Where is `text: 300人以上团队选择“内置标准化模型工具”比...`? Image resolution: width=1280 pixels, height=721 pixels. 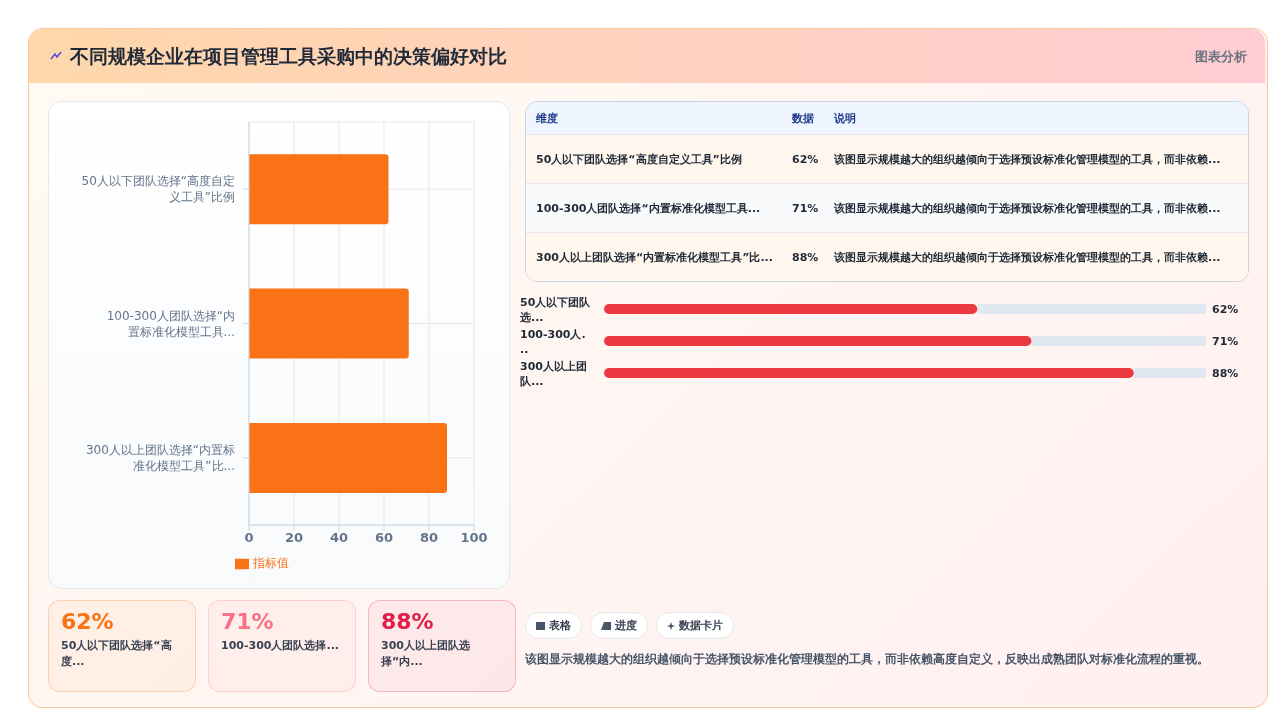 text: 300人以上团队选择“内置标准化模型工具”比... is located at coordinates (655, 257).